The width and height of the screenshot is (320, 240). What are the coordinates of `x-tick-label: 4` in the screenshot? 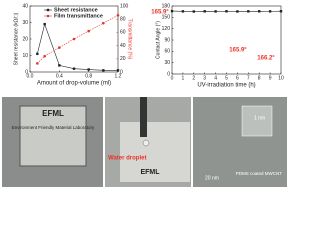 It's located at (215, 78).